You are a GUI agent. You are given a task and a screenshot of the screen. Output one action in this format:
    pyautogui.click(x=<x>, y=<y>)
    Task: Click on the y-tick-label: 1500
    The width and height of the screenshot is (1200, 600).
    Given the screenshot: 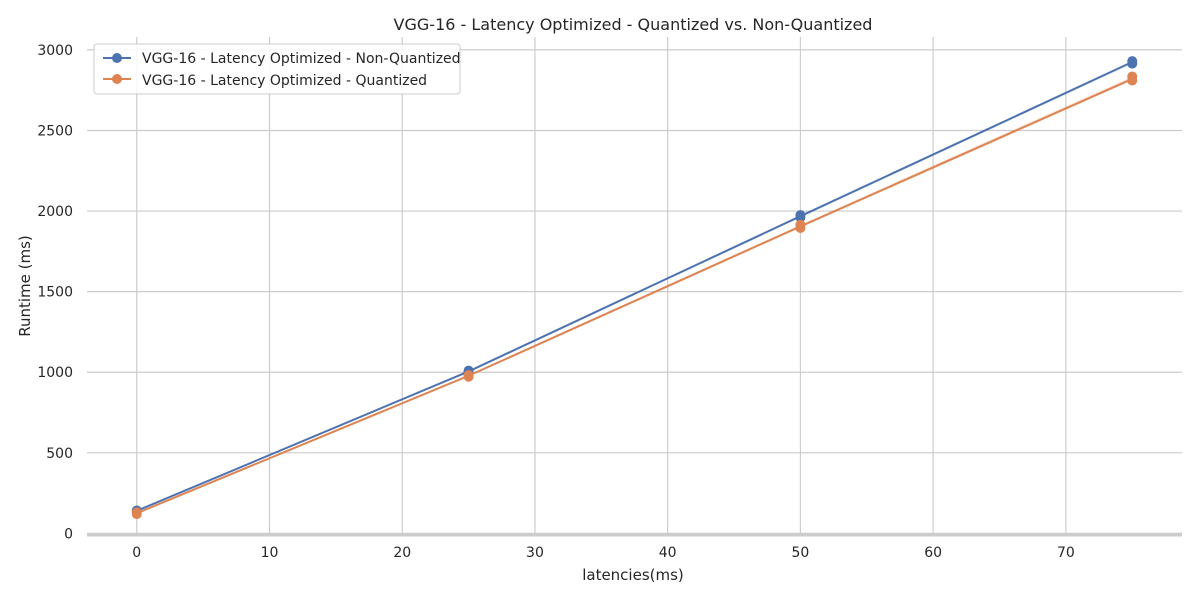 What is the action you would take?
    pyautogui.click(x=55, y=293)
    